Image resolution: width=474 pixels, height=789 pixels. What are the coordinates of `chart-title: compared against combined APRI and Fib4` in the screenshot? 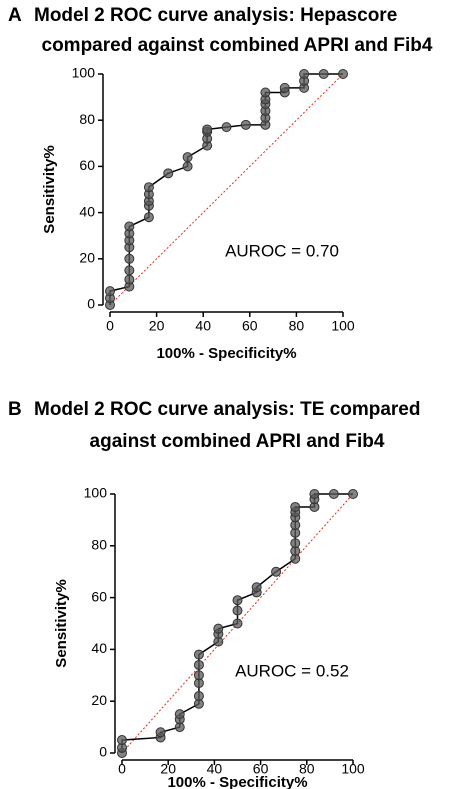 It's located at (237, 45).